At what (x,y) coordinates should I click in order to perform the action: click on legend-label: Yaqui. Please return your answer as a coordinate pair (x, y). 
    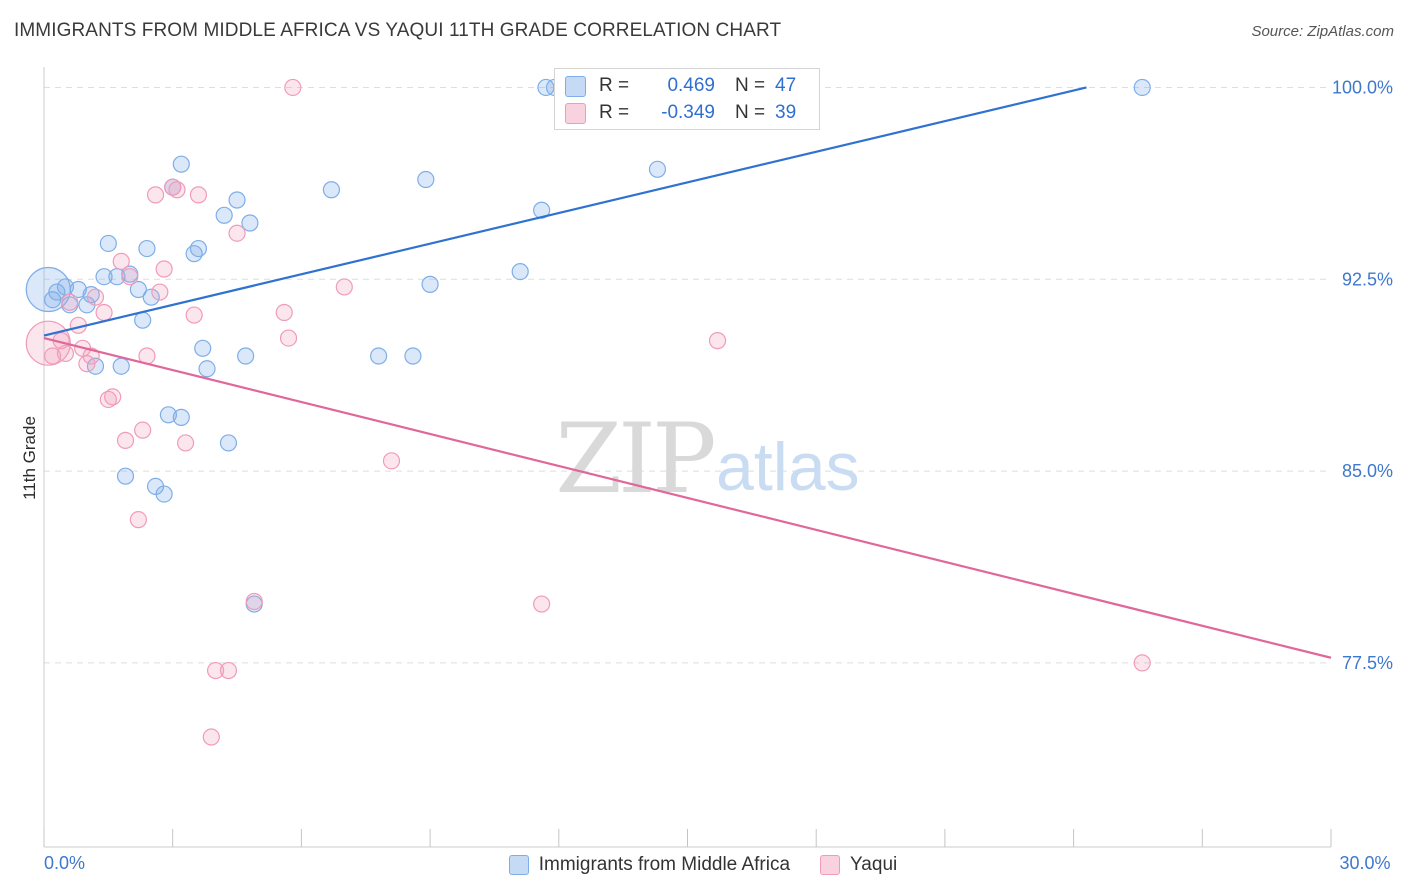
    Looking at the image, I should click on (874, 864).